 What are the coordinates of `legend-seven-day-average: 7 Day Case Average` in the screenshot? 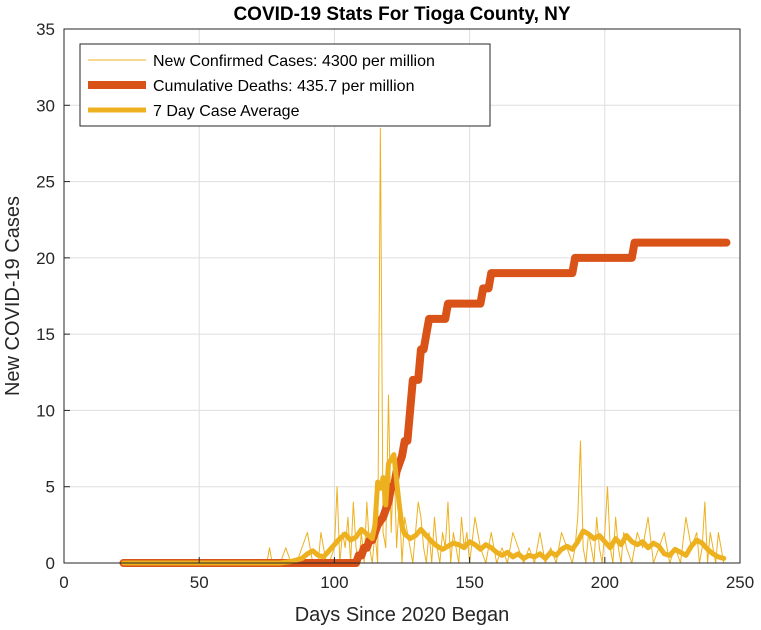 It's located at (194, 111).